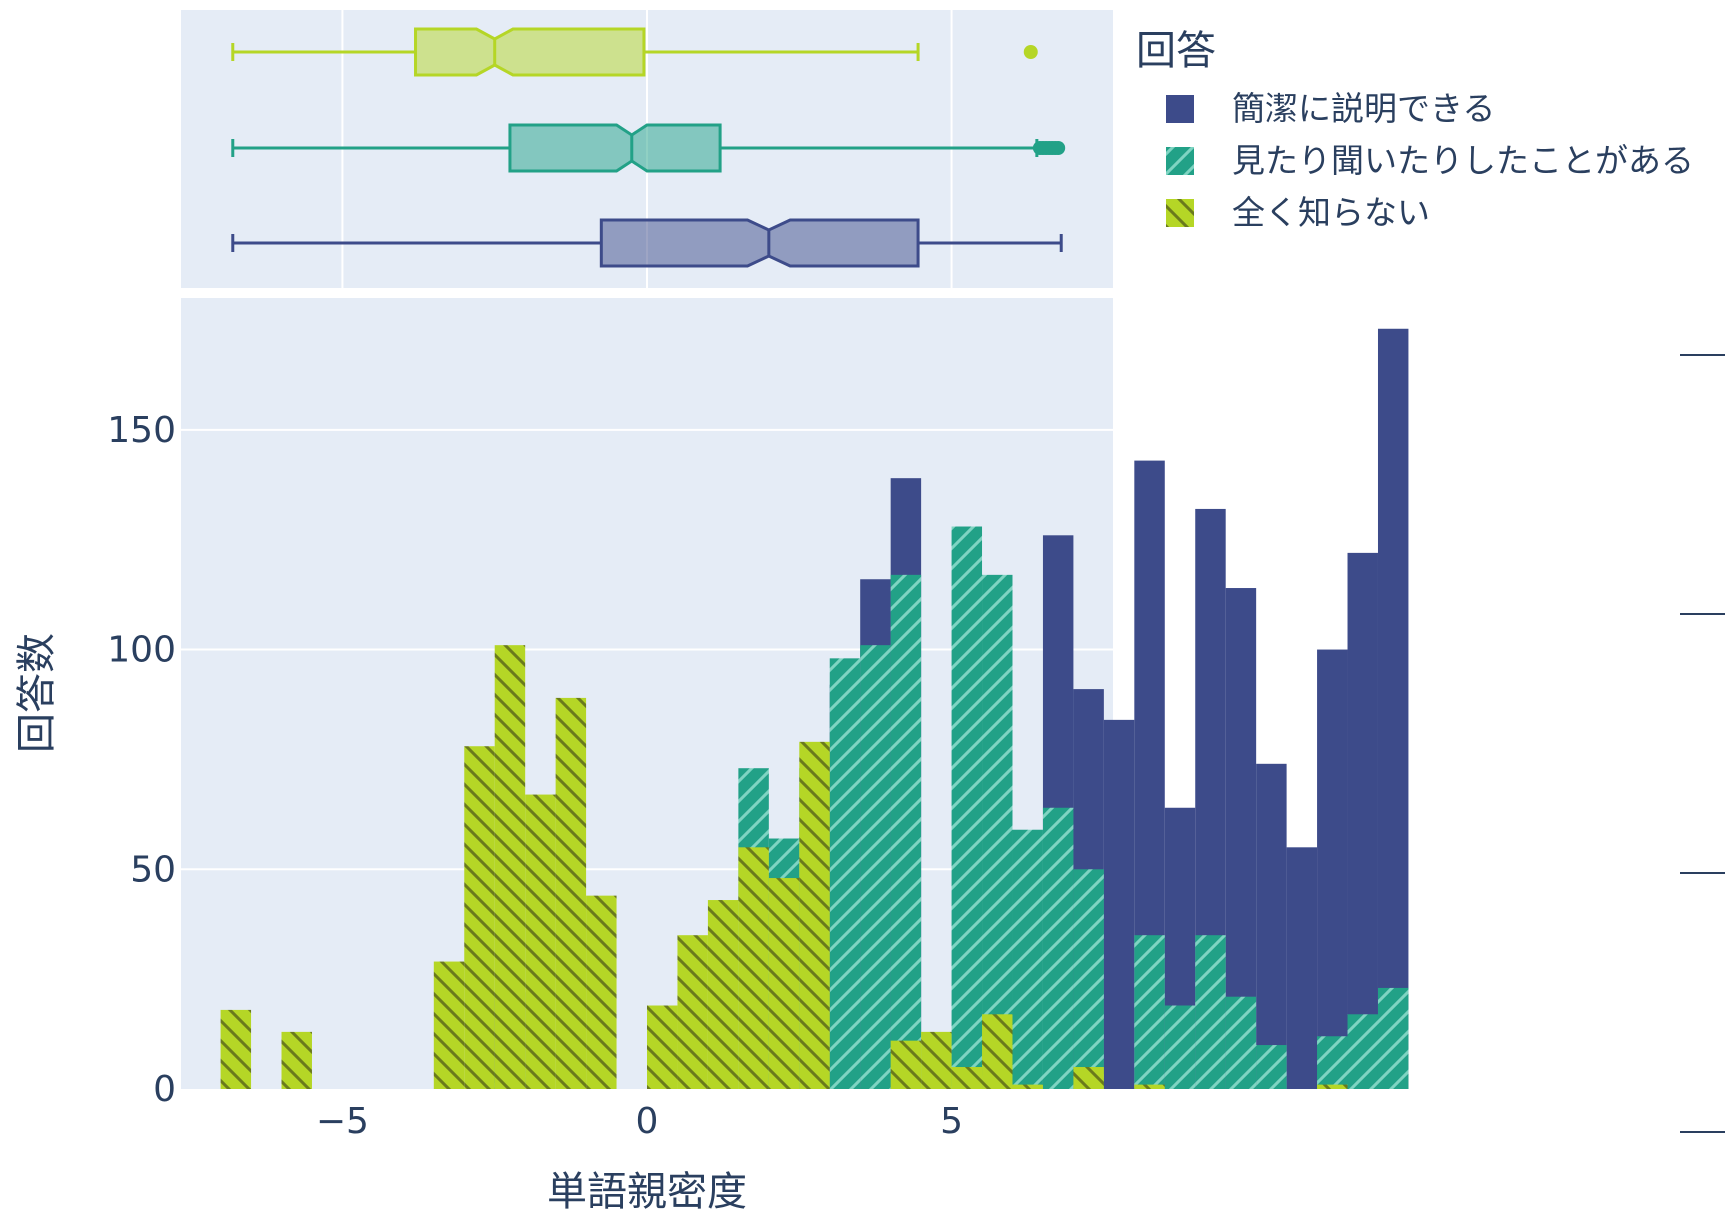  What do you see at coordinates (153, 869) in the screenshot?
I see `y-tick-label: 50` at bounding box center [153, 869].